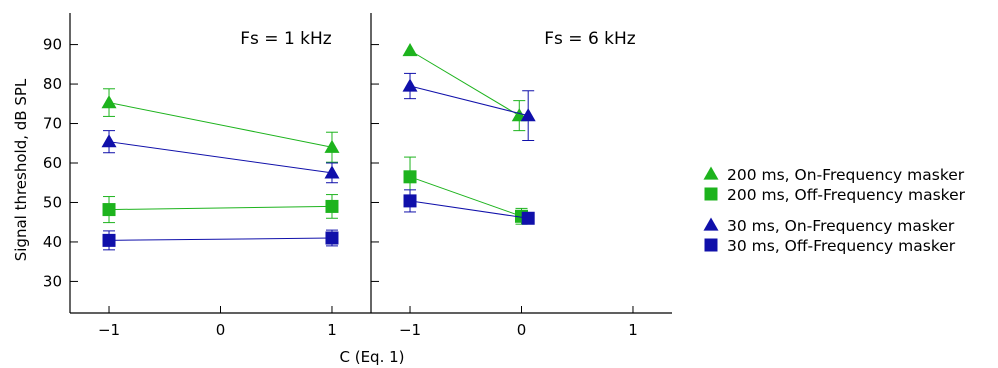 The image size is (998, 368). What do you see at coordinates (52, 163) in the screenshot?
I see `y-tick-label: 60` at bounding box center [52, 163].